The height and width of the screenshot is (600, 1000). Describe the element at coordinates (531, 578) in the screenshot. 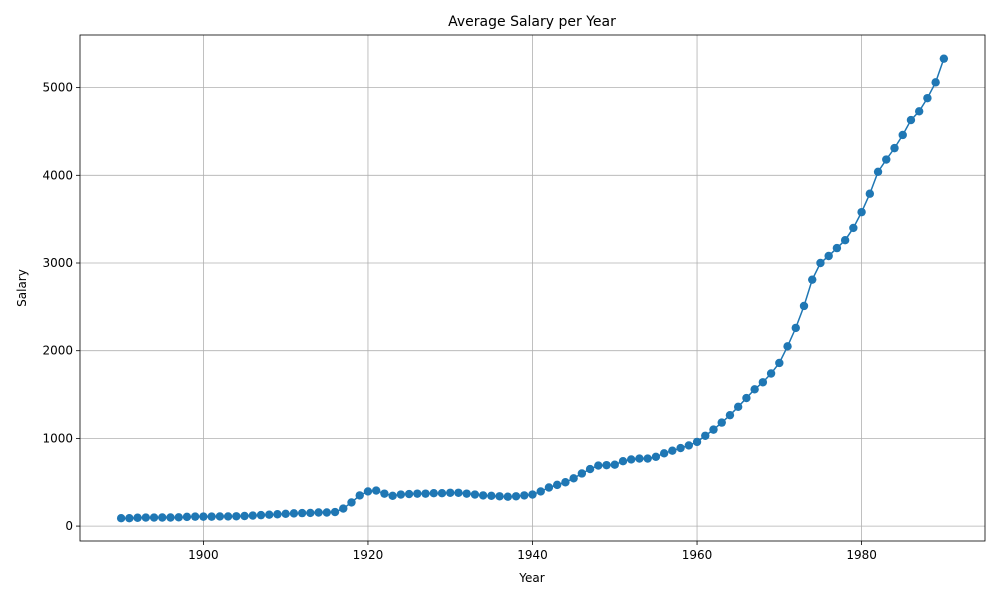

I see `x-axis-title: Year` at that location.